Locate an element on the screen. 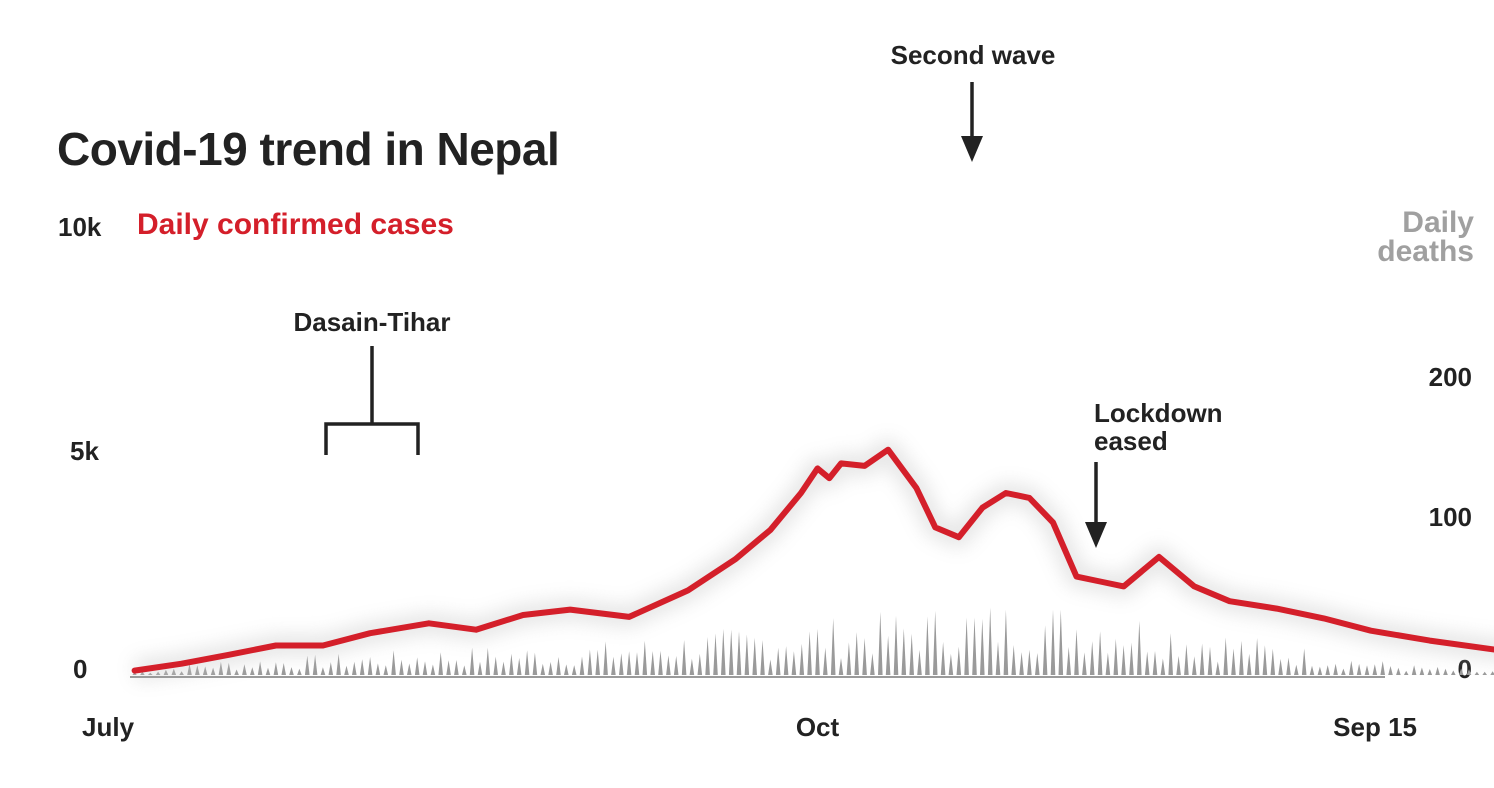 The width and height of the screenshot is (1494, 788). deaths-legend-line2: deaths is located at coordinates (1425, 251).